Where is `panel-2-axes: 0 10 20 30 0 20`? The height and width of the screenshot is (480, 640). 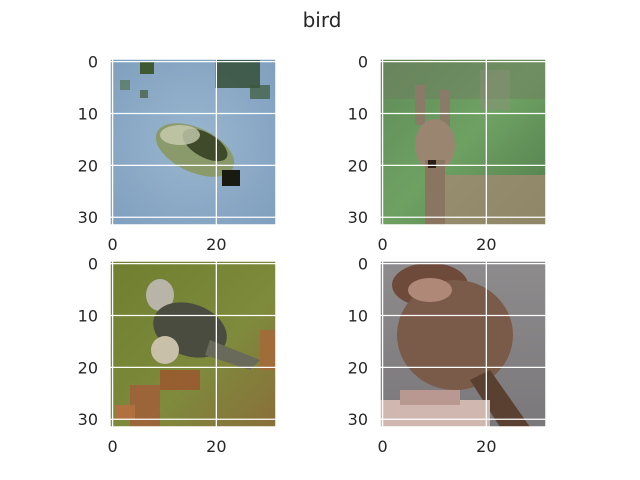
panel-2-axes: 0 10 20 30 0 20 is located at coordinates (447, 153).